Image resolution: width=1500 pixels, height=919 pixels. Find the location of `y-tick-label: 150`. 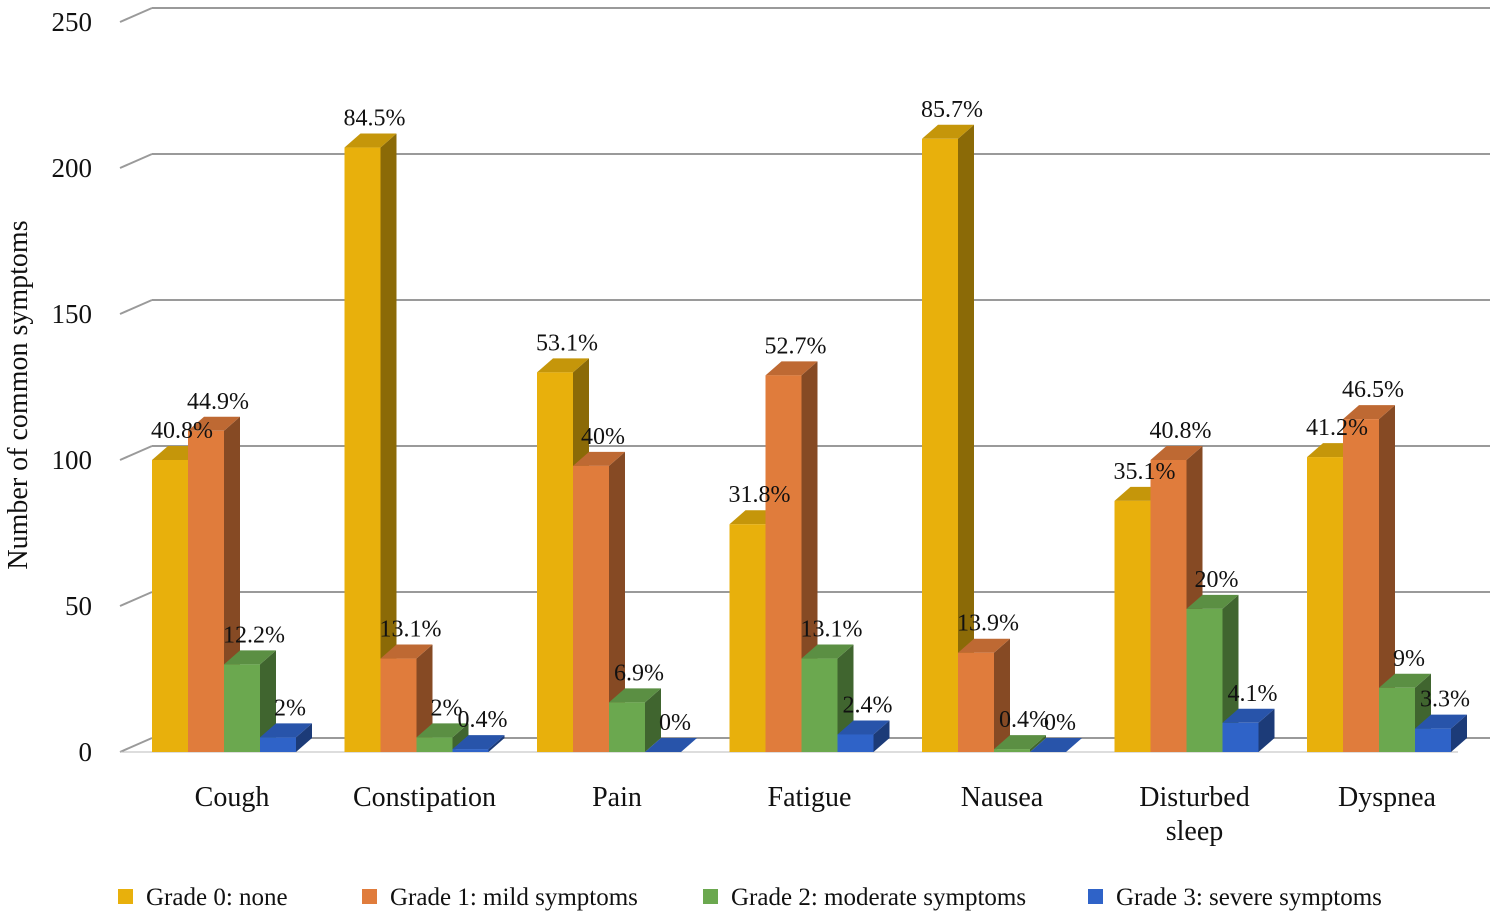

y-tick-label: 150 is located at coordinates (72, 314).